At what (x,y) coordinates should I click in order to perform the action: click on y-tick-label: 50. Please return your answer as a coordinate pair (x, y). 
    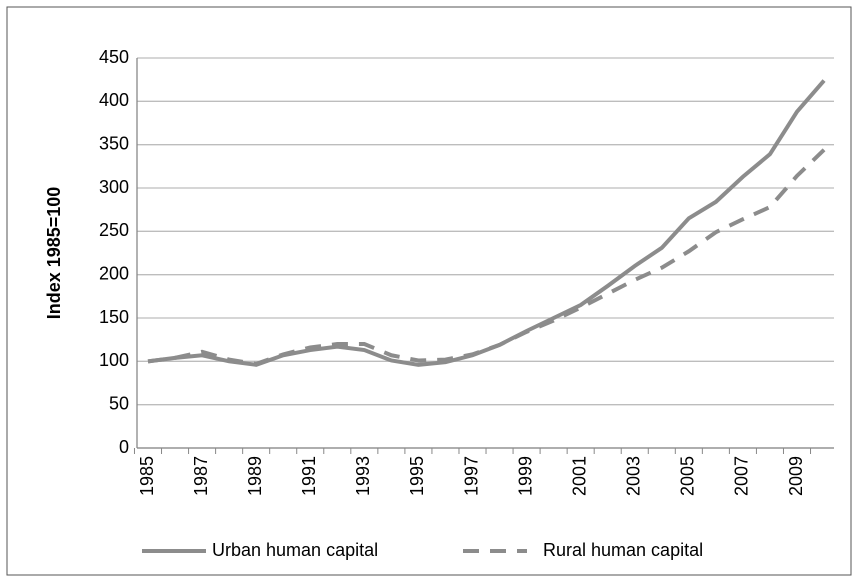
    Looking at the image, I should click on (119, 403).